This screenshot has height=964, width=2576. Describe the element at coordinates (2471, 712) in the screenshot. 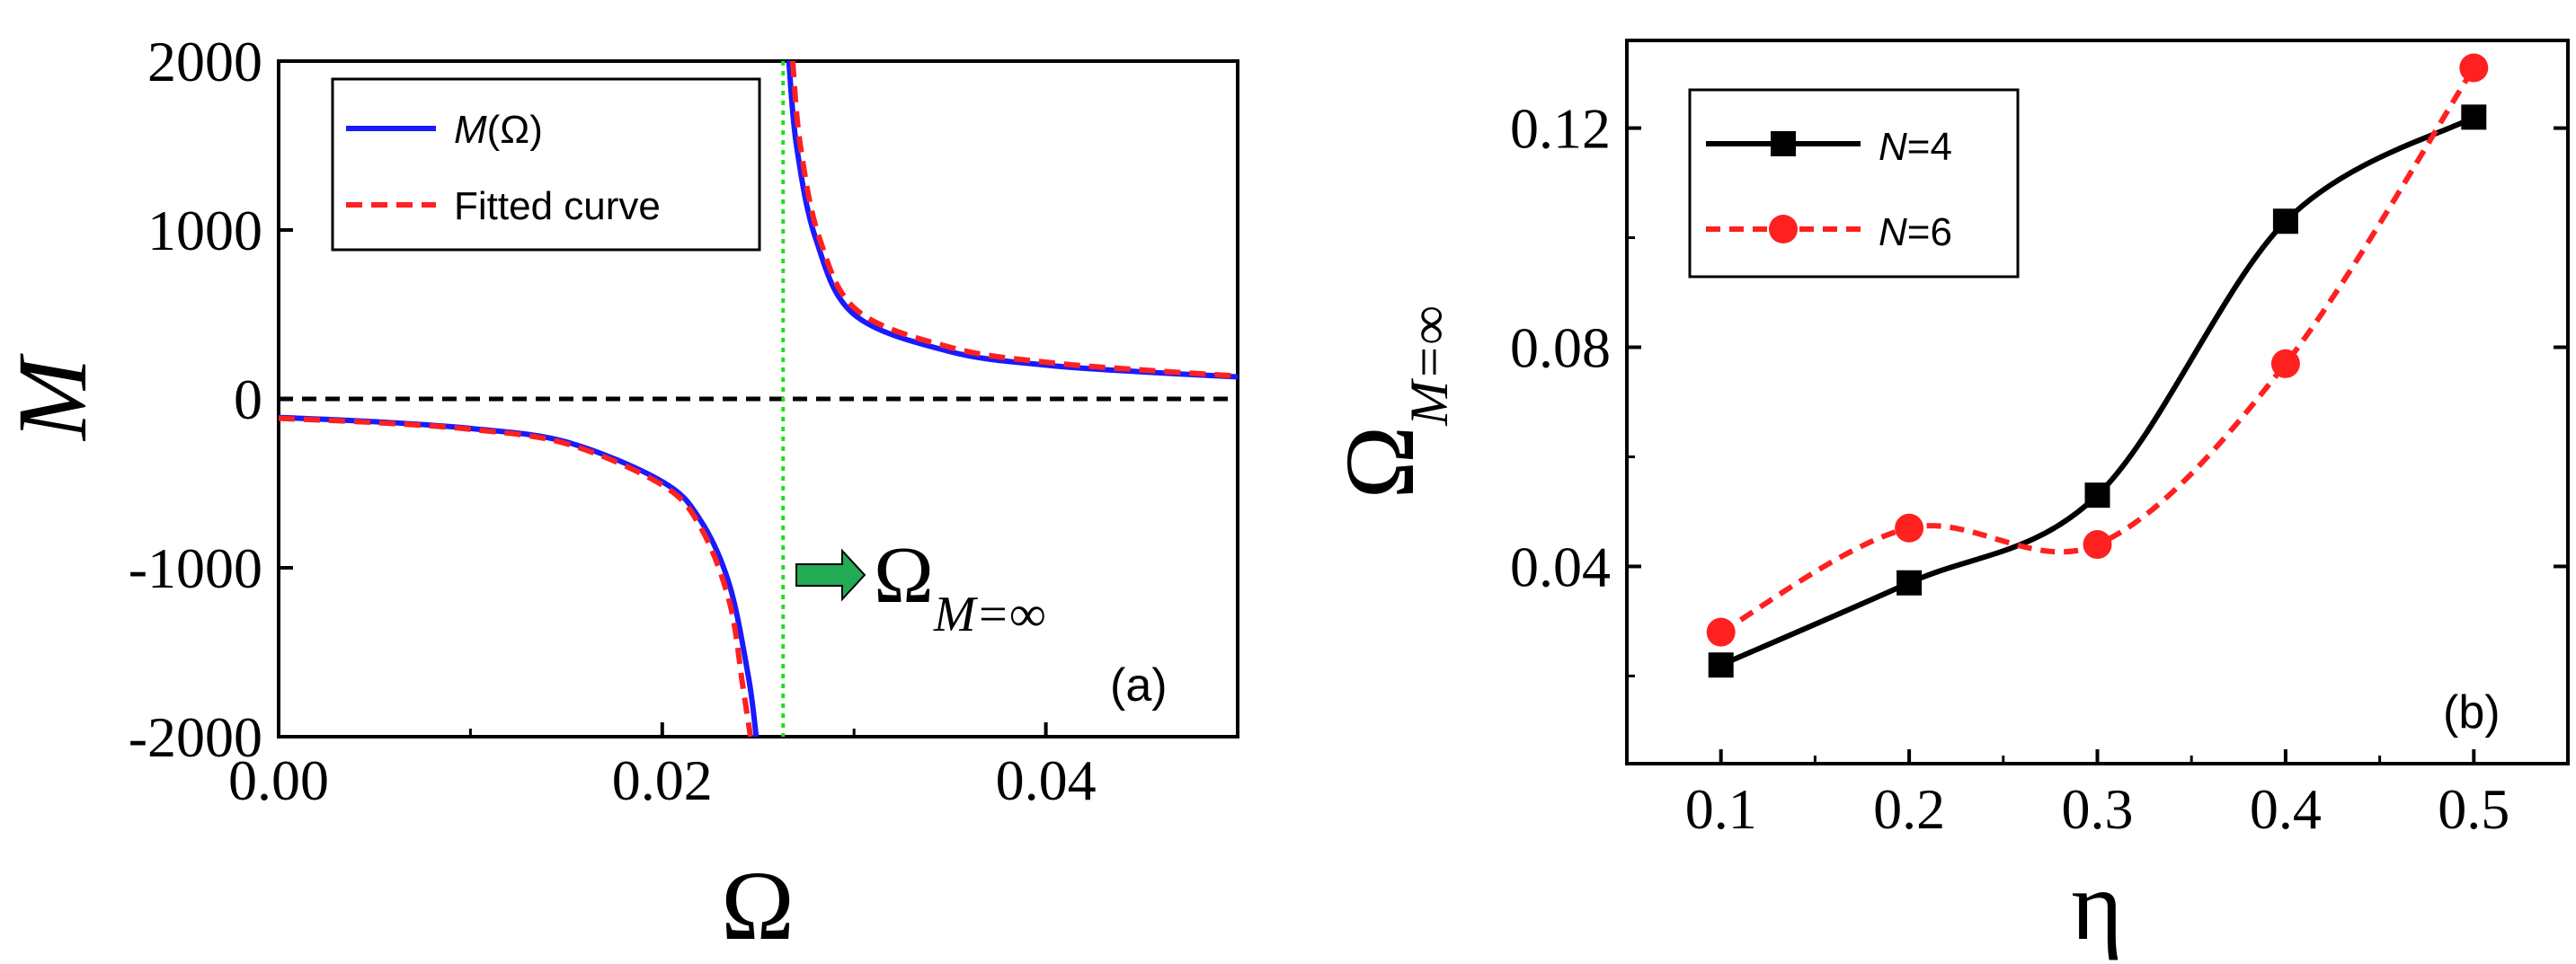

I see `panel-b-tag: (b)` at that location.